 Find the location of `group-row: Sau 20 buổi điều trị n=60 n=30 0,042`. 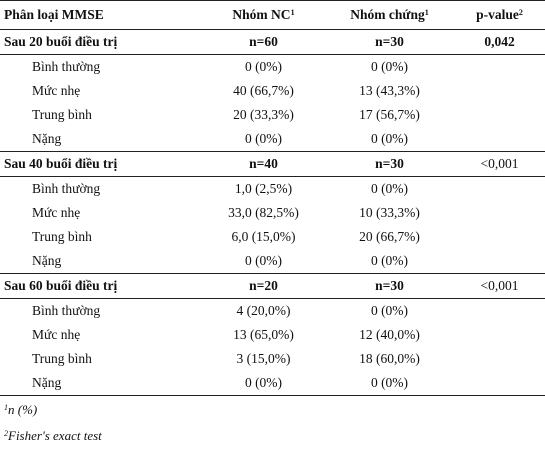

group-row: Sau 20 buổi điều trị n=60 n=30 0,042 is located at coordinates (272, 42).